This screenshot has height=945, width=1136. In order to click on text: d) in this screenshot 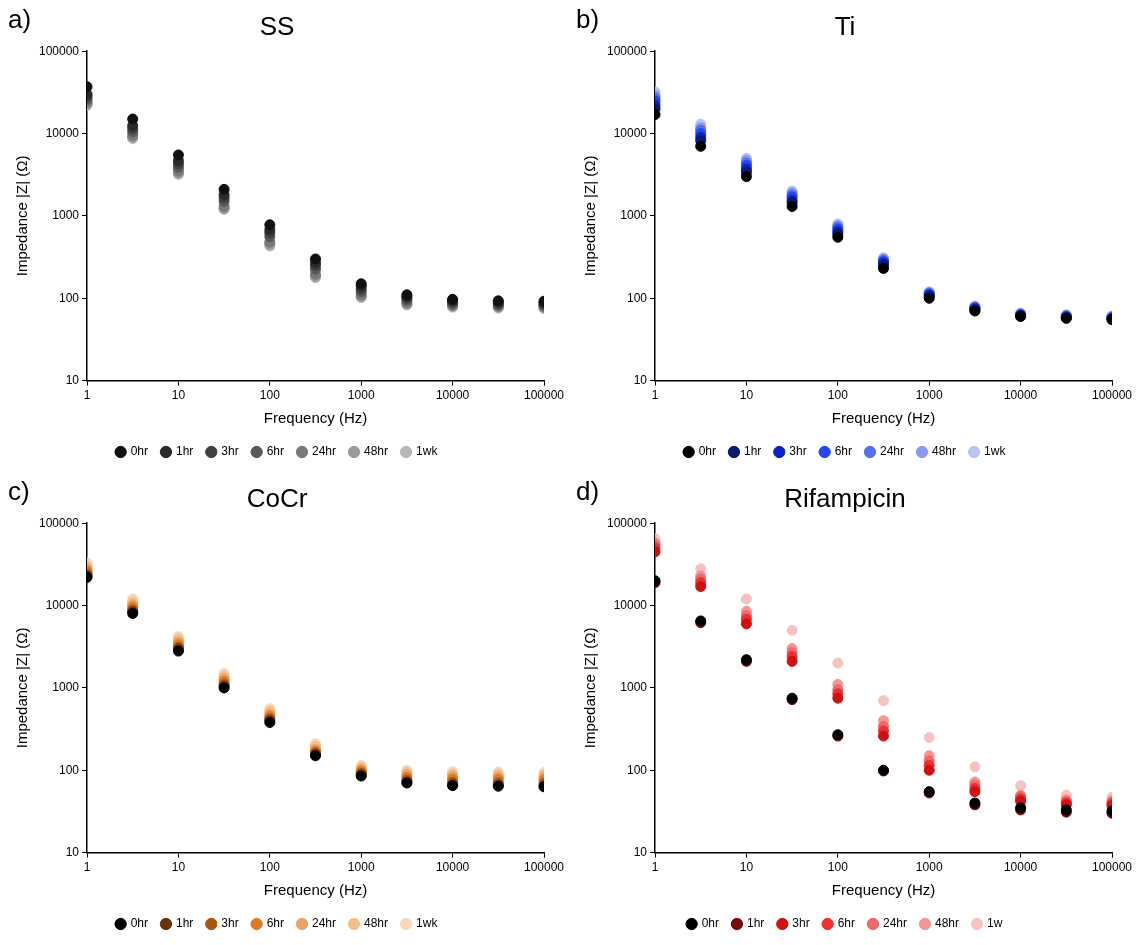, I will do `click(588, 491)`.